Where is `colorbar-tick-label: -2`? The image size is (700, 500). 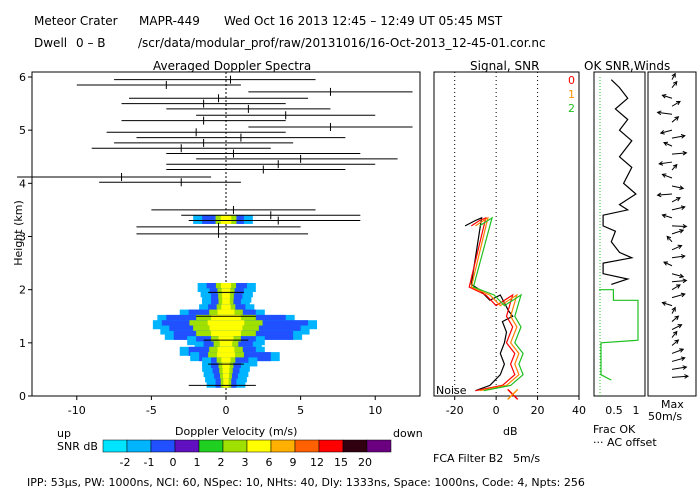 colorbar-tick-label: -2 is located at coordinates (125, 462).